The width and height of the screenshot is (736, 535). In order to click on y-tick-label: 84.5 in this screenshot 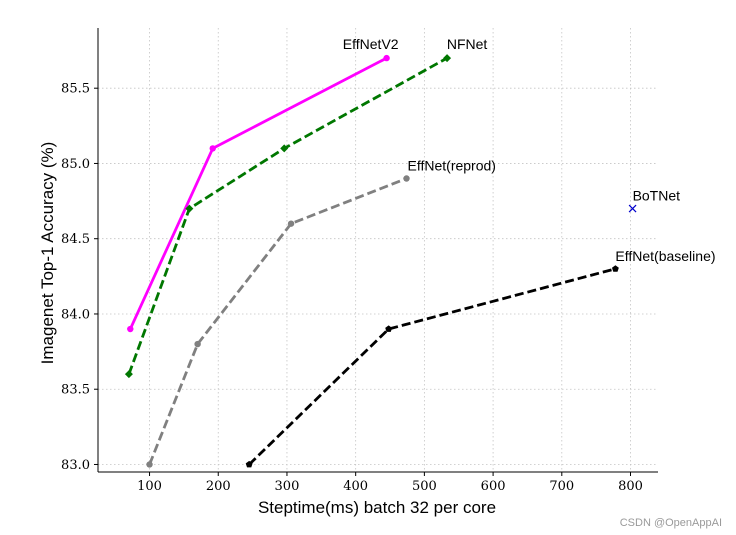, I will do `click(75, 239)`.